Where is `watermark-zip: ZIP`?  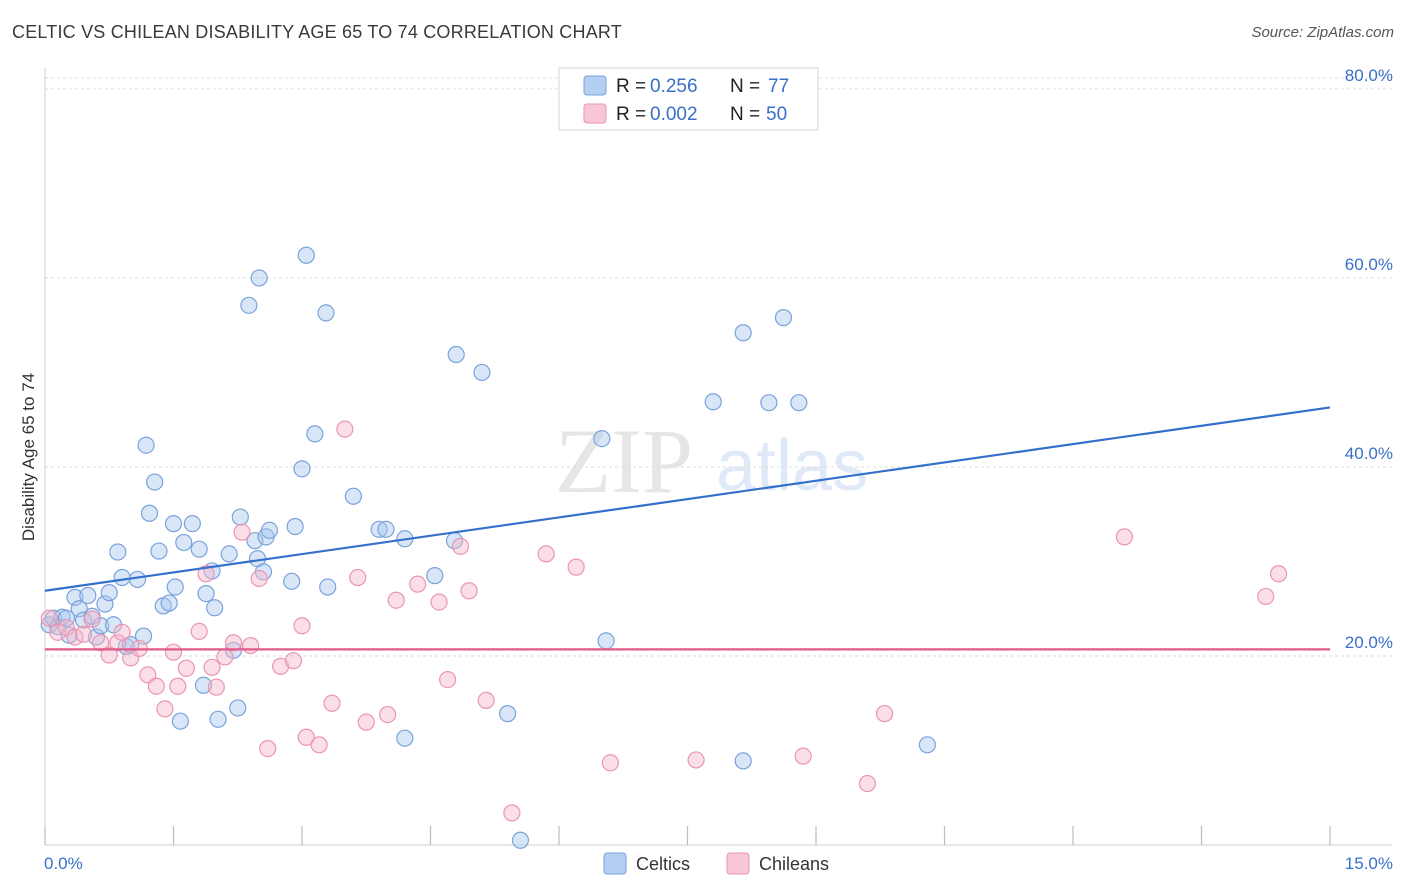
watermark-zip: ZIP is located at coordinates (624, 461).